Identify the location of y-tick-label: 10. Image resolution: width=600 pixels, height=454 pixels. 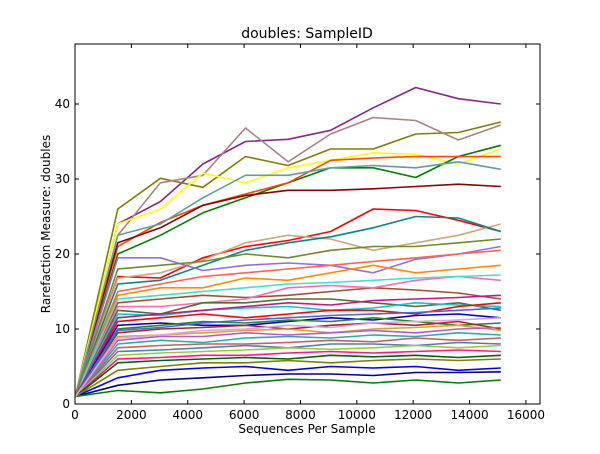
(62, 329).